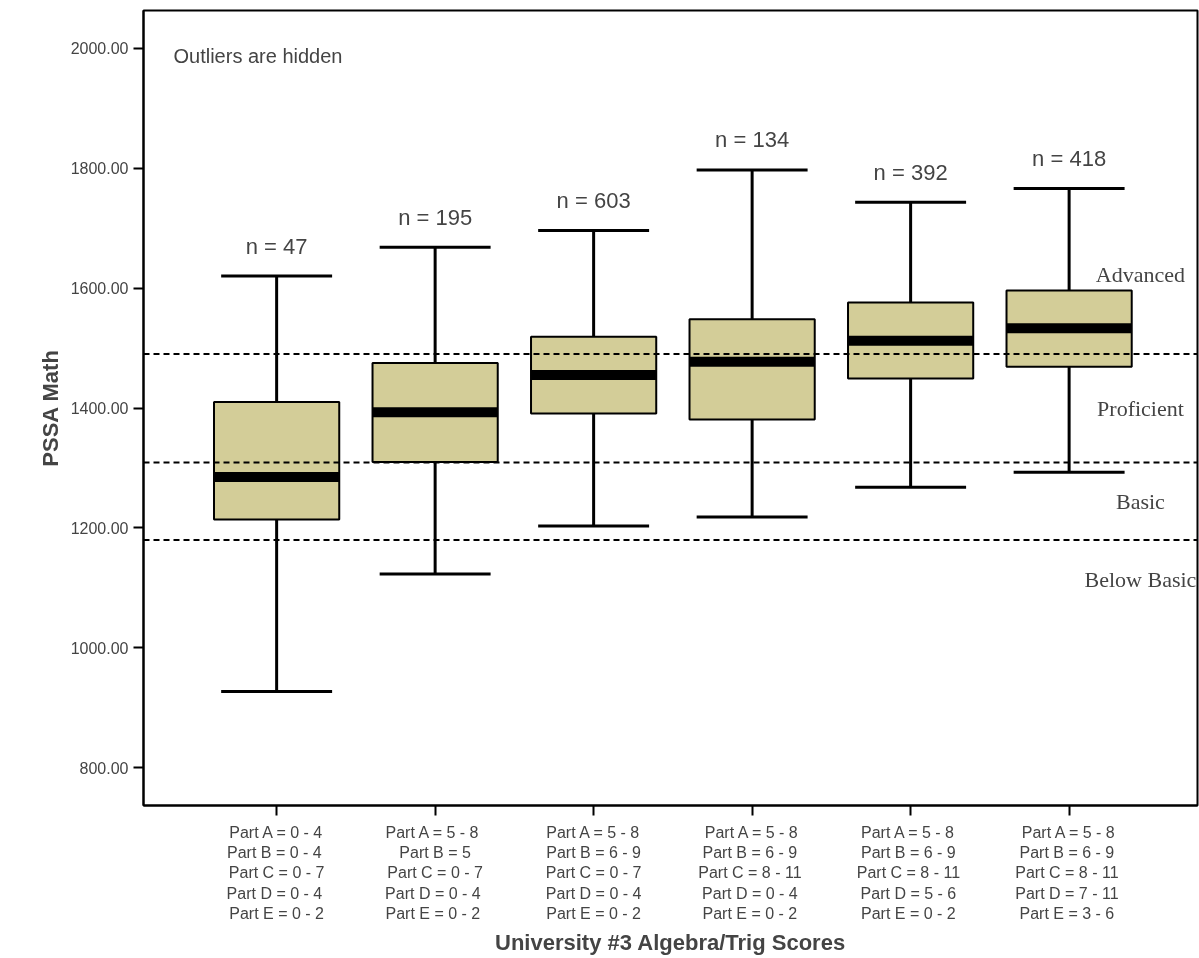 This screenshot has height=958, width=1199. What do you see at coordinates (1140, 580) in the screenshot?
I see `annotation: Below Basic` at bounding box center [1140, 580].